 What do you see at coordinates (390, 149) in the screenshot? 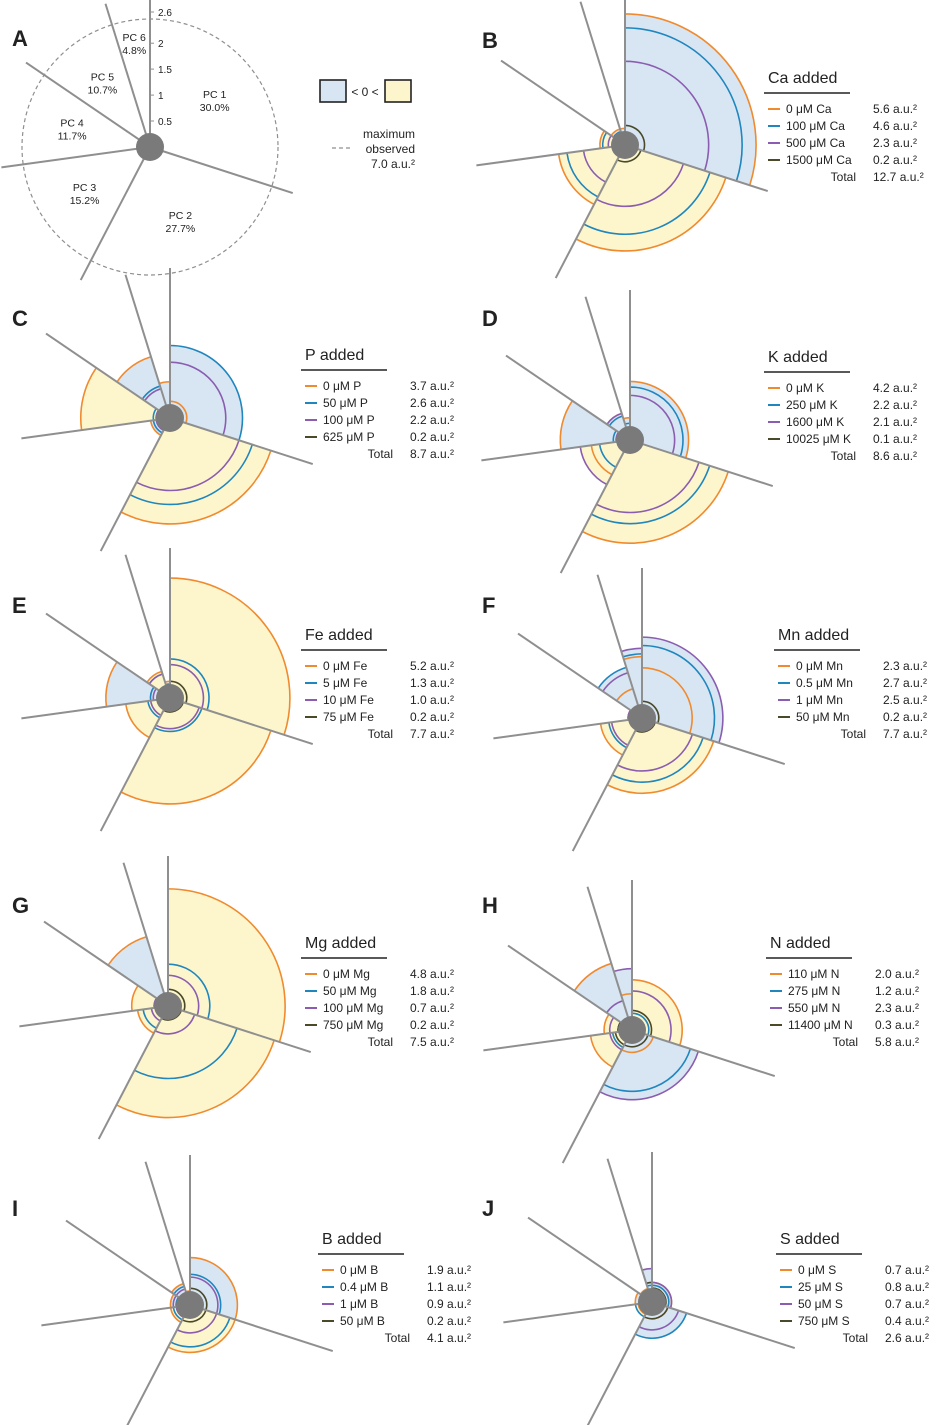
I see `max-observed-line2: observed` at bounding box center [390, 149].